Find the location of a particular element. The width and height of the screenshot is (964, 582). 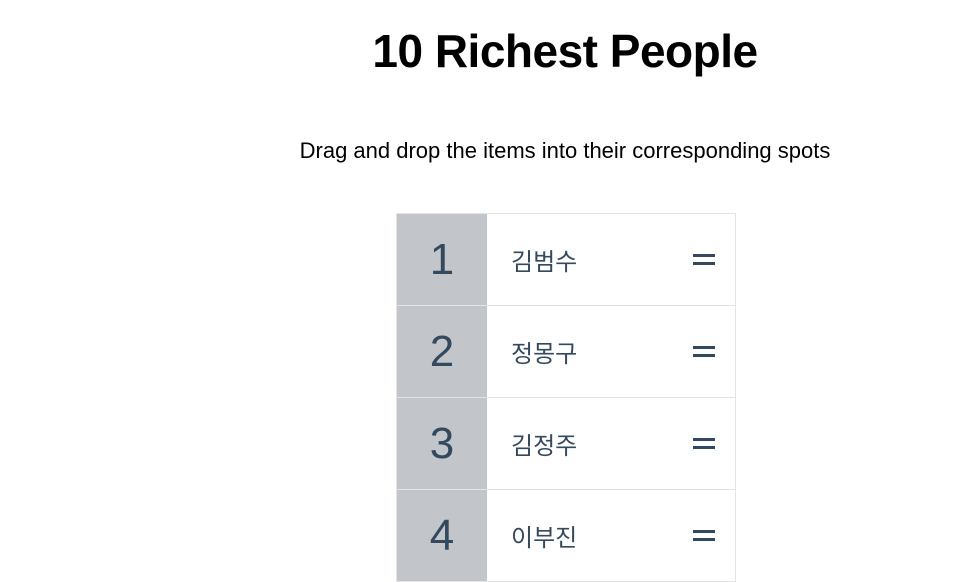

person-name: 이부진 is located at coordinates (544, 538).